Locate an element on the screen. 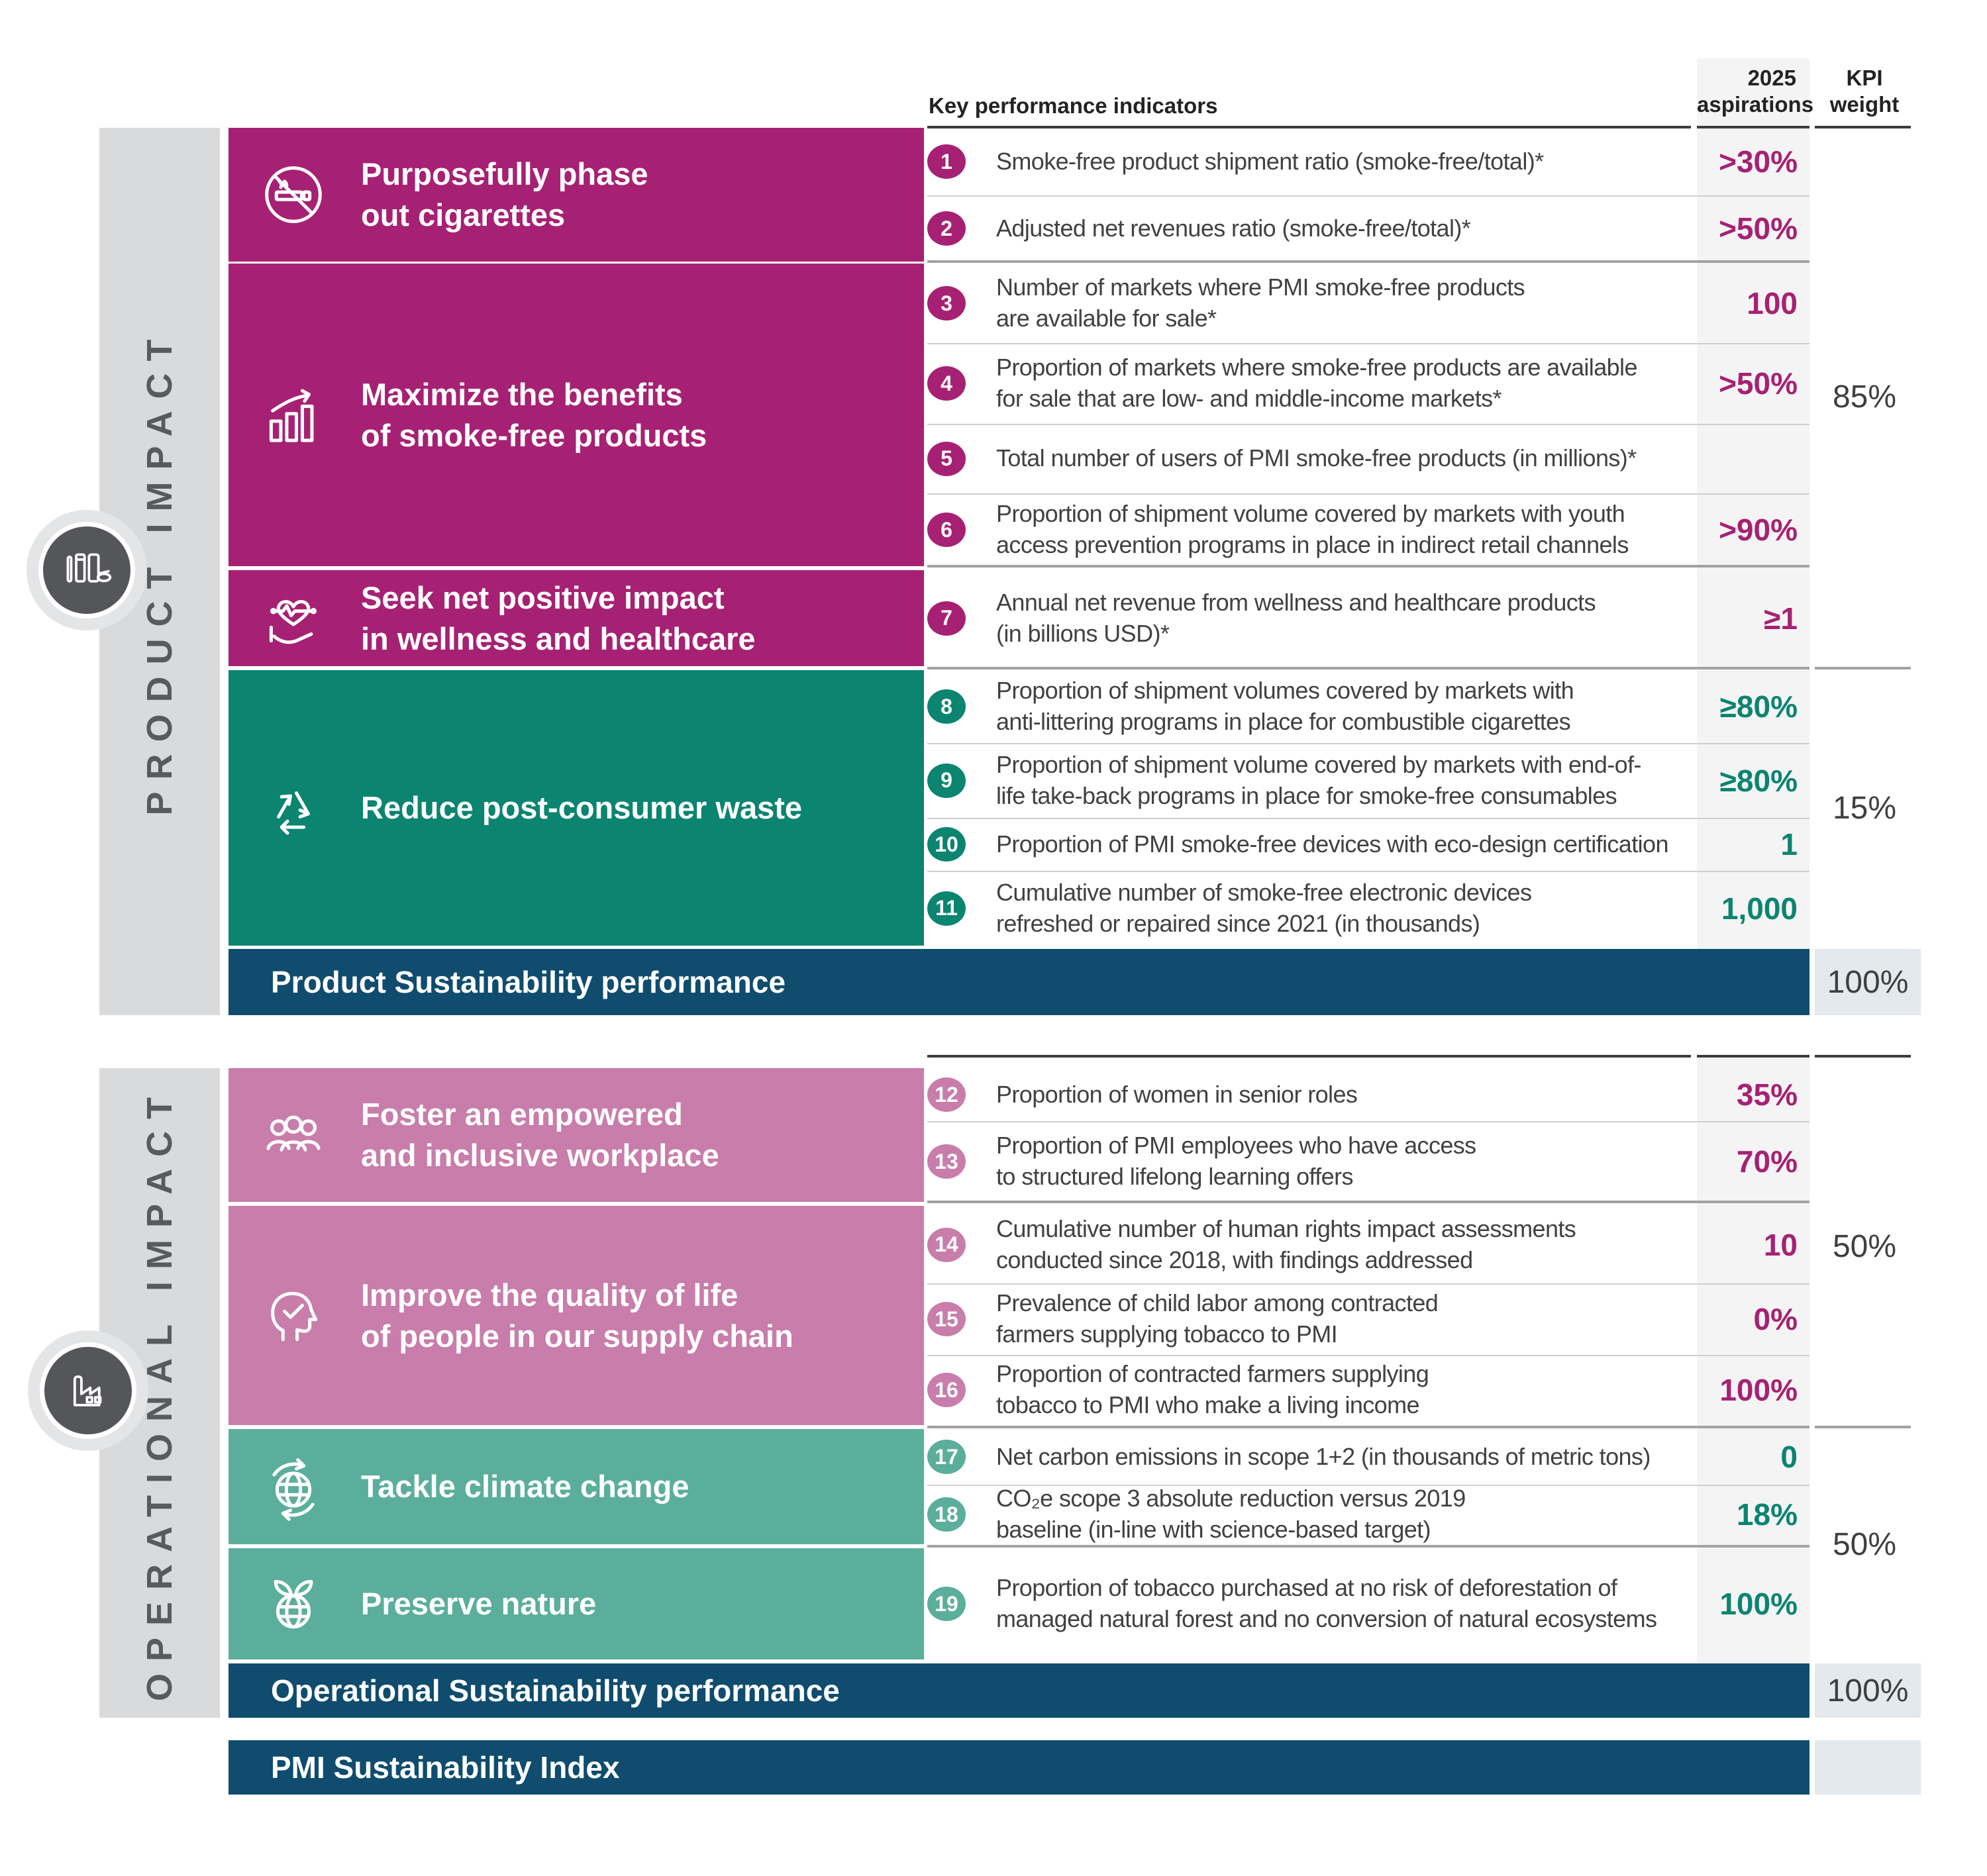 The height and width of the screenshot is (1876, 1987). operational-performance-total: 100% is located at coordinates (1868, 1690).